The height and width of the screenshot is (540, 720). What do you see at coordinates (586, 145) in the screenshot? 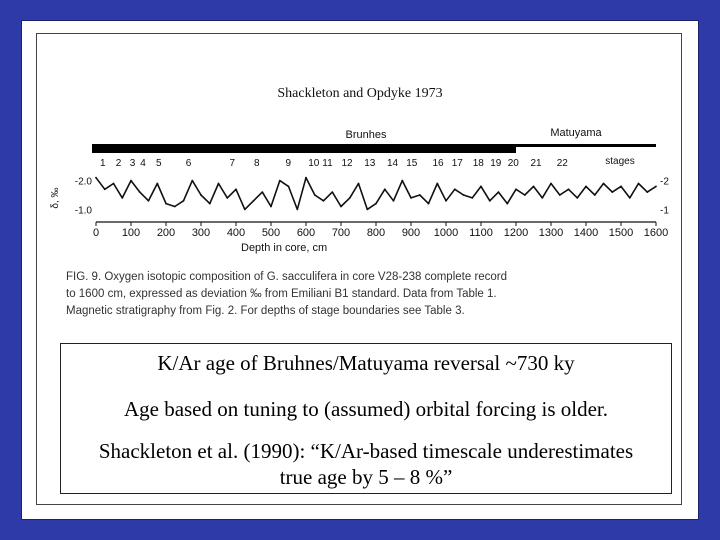
I see `matuyama-polarity-bar` at bounding box center [586, 145].